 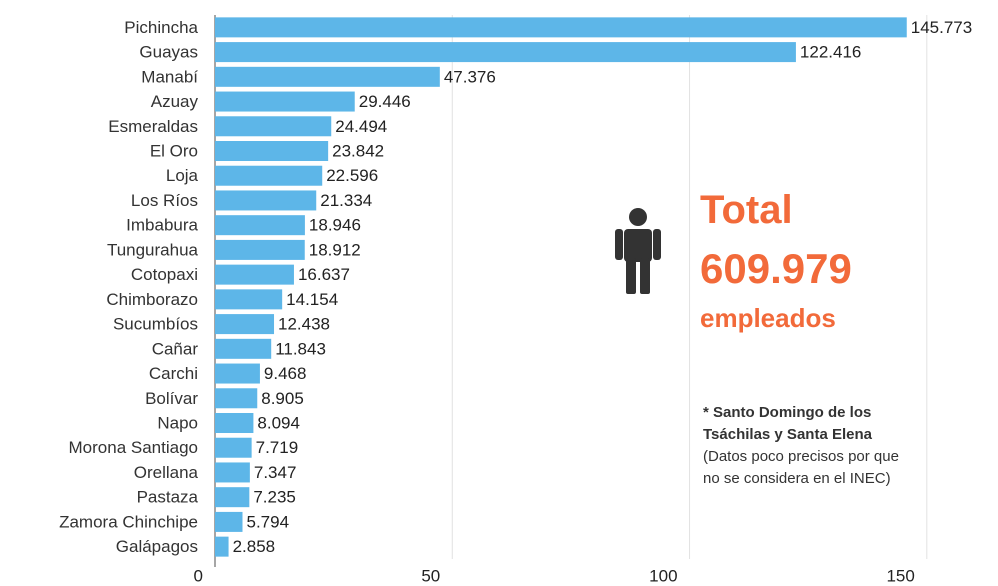 What do you see at coordinates (168, 52) in the screenshot?
I see `category-label: Guayas` at bounding box center [168, 52].